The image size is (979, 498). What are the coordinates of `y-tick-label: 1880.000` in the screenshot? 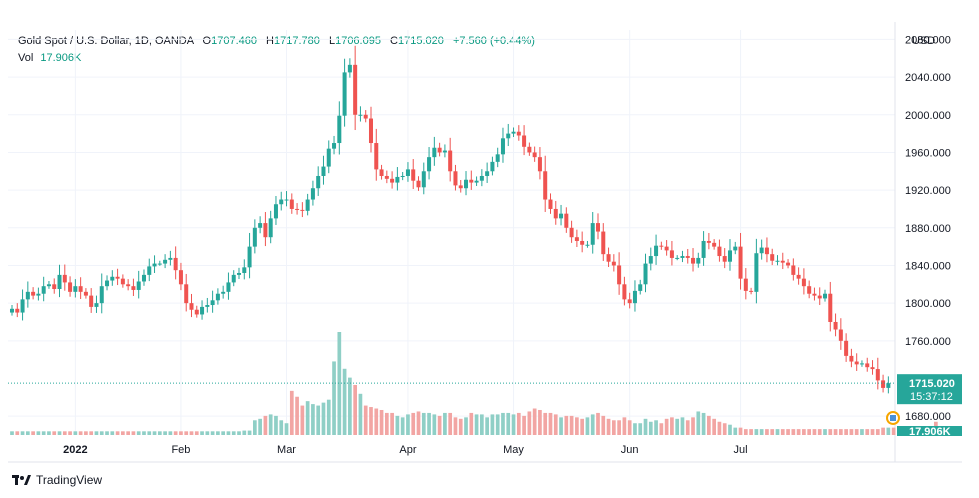 It's located at (928, 229).